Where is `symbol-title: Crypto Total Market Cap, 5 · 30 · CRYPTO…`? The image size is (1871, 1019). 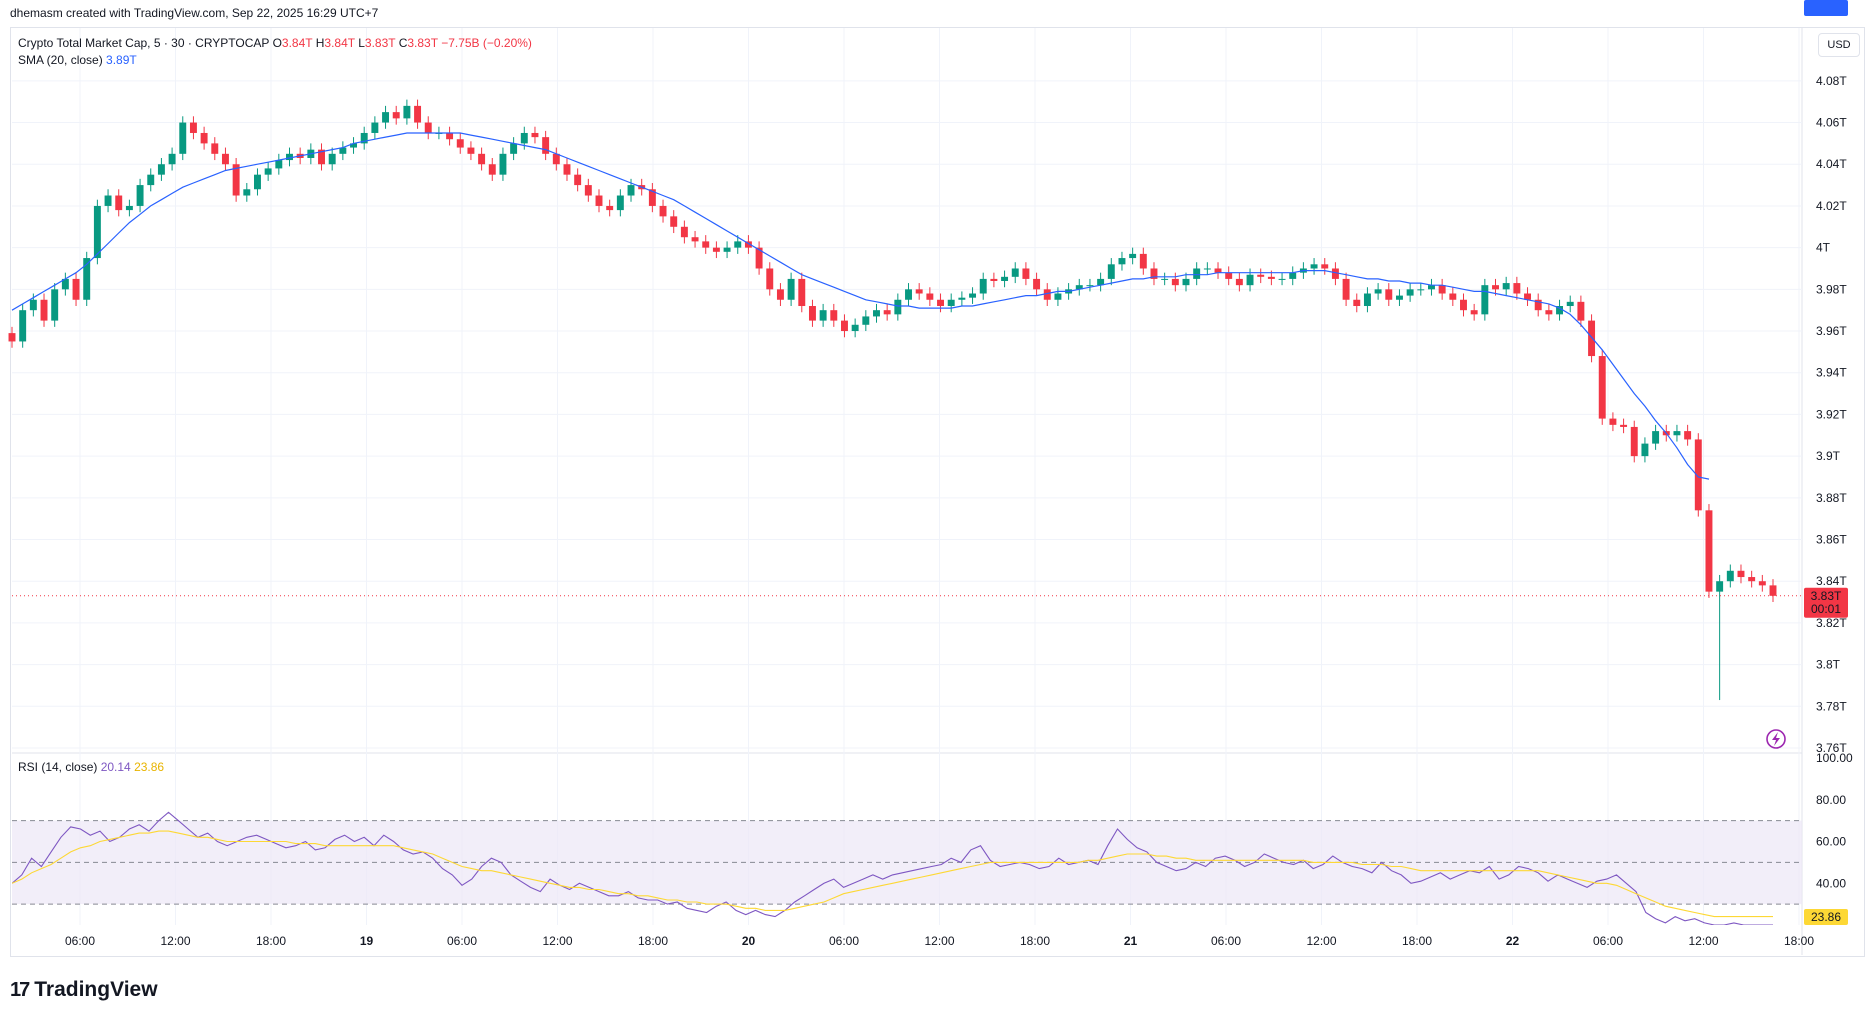 symbol-title: Crypto Total Market Cap, 5 · 30 · CRYPTO… is located at coordinates (144, 43).